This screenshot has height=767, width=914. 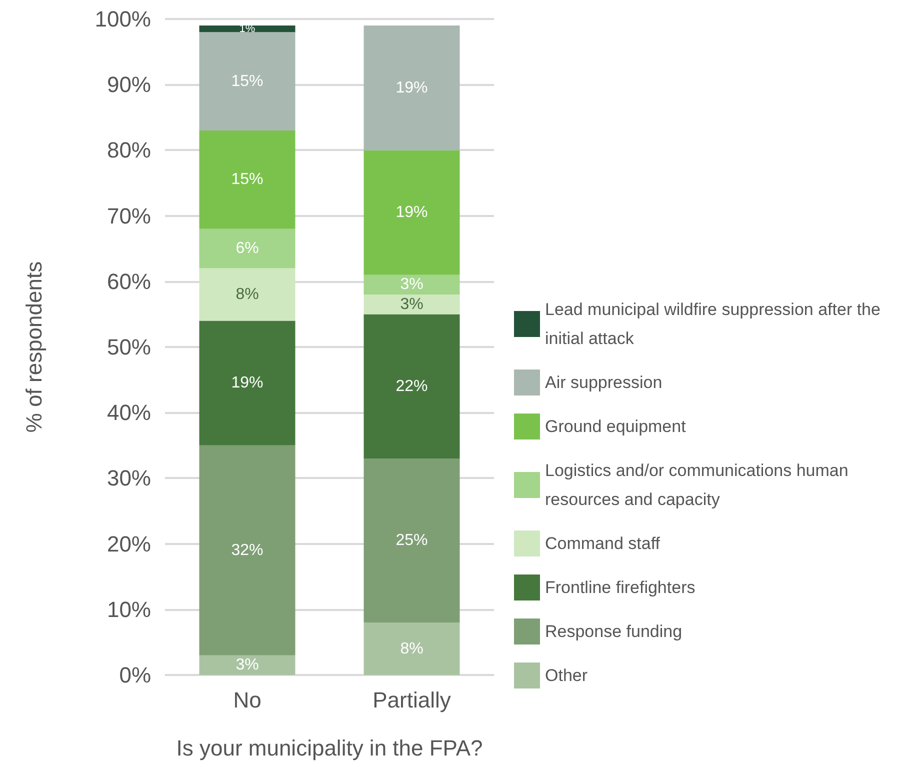 I want to click on y-axis-title: % of respondents, so click(x=34, y=347).